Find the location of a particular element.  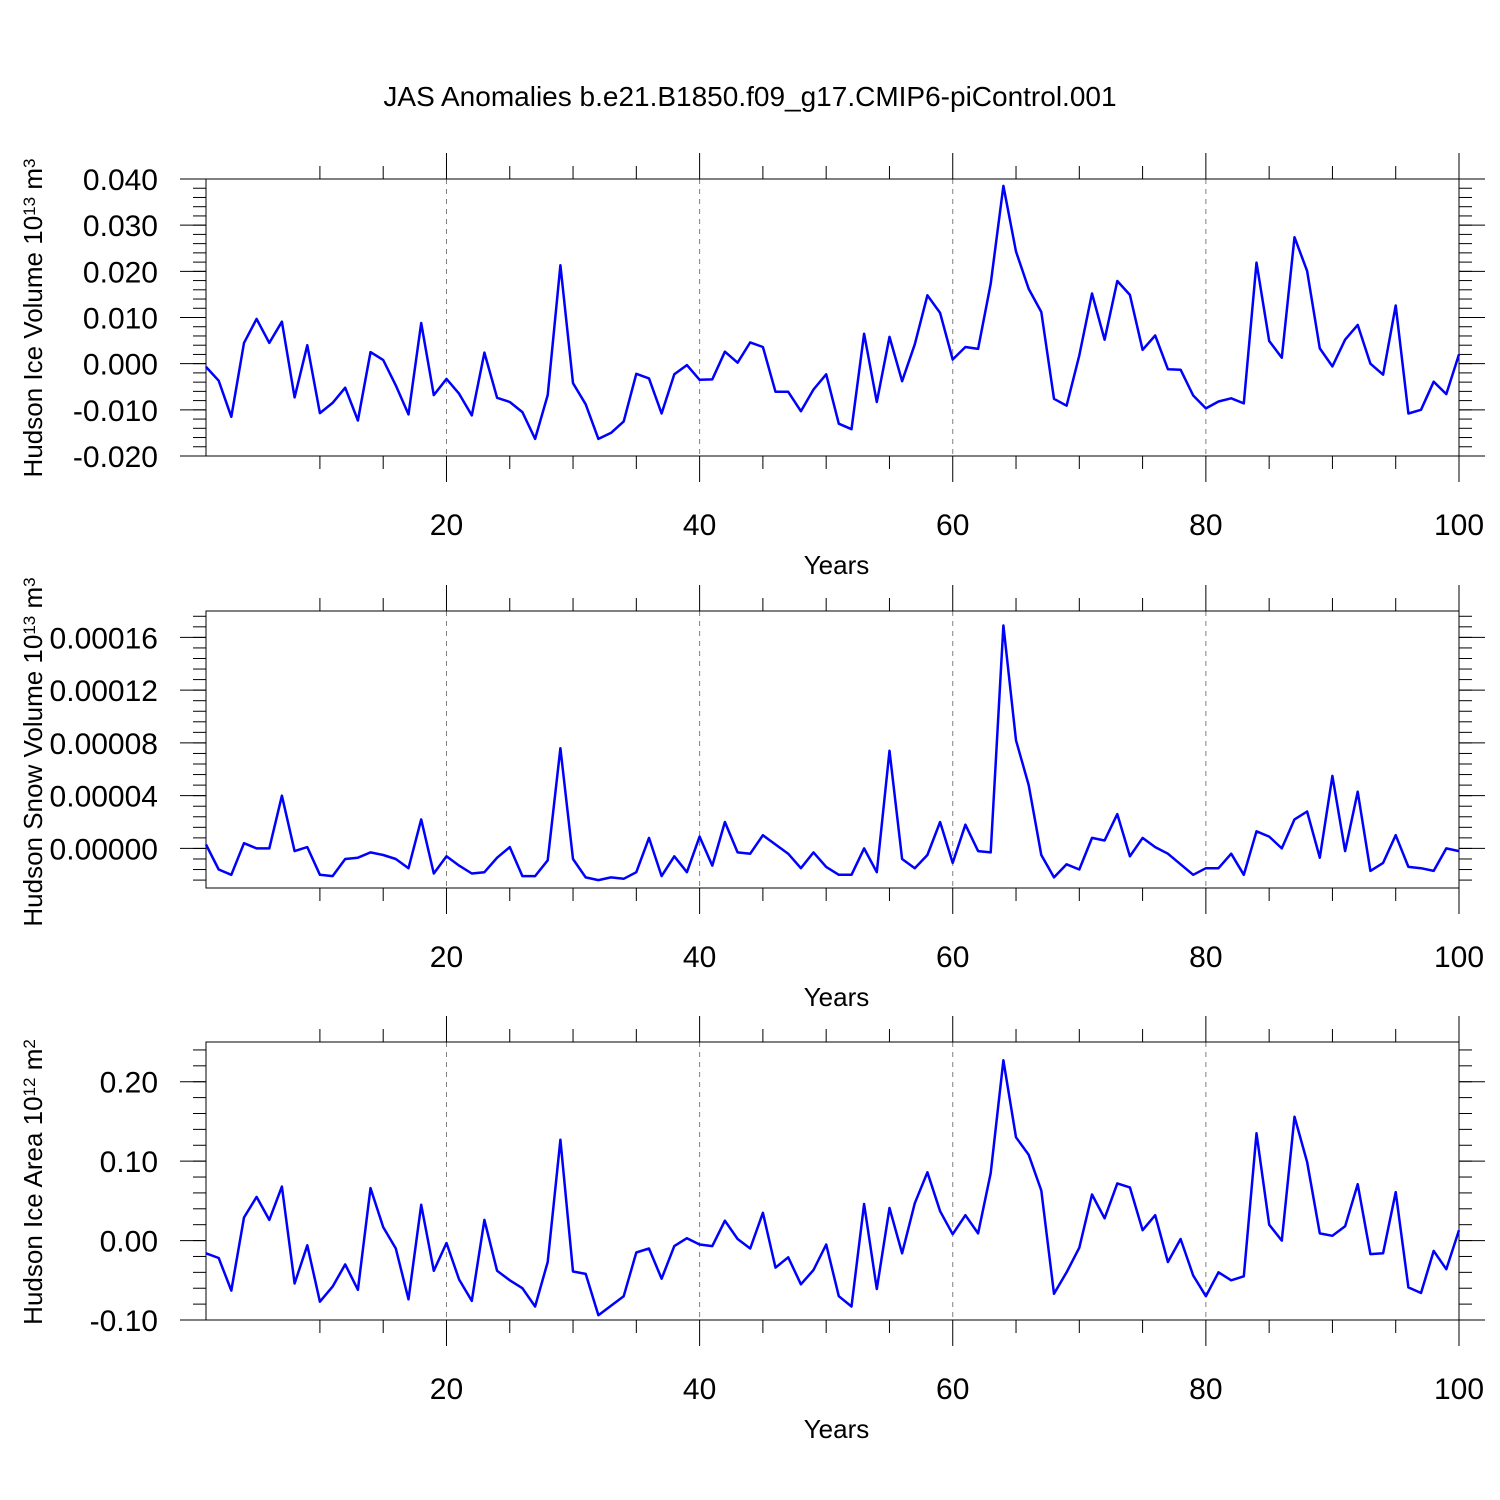

y-tick-label: 0.000 is located at coordinates (120, 365).